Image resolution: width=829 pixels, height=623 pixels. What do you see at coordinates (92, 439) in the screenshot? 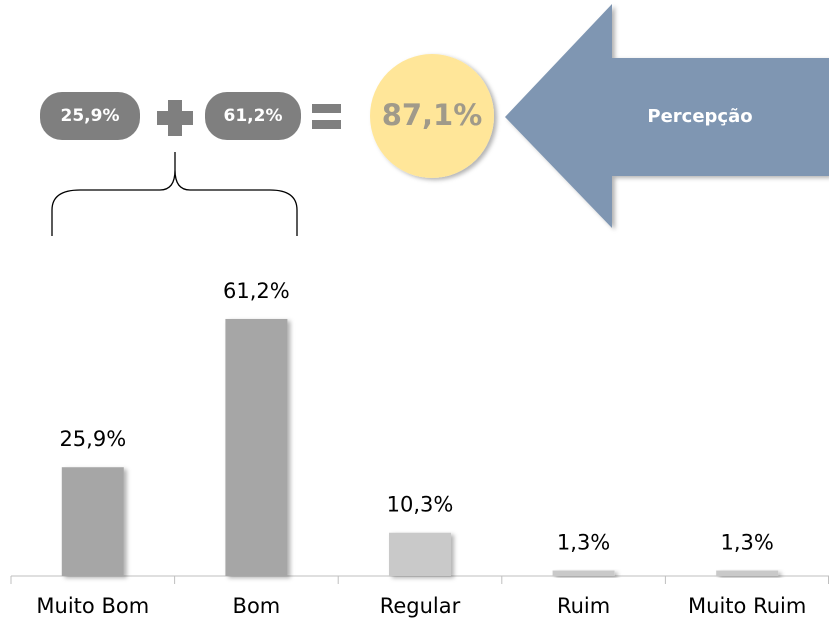
I see `value-label: 25,9%` at bounding box center [92, 439].